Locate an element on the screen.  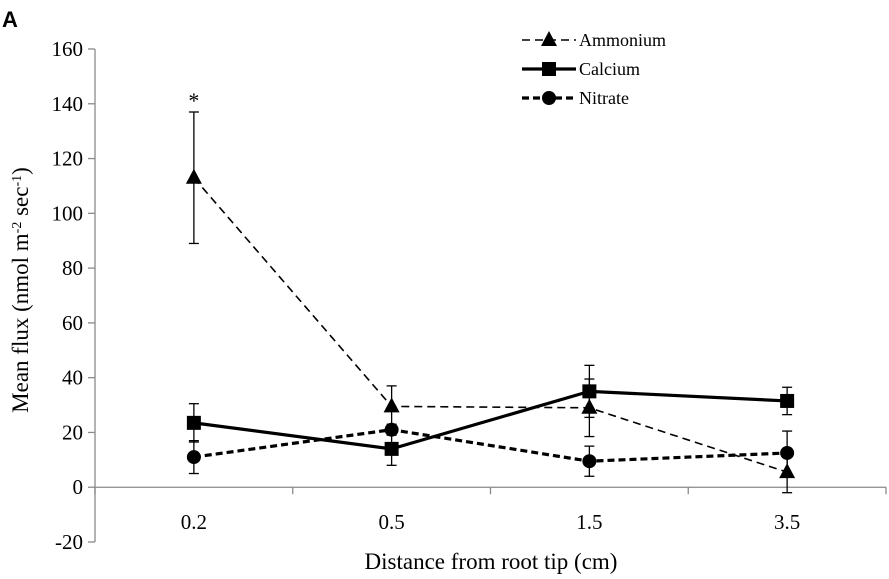
legend-label-calcium: Calcium is located at coordinates (609, 69).